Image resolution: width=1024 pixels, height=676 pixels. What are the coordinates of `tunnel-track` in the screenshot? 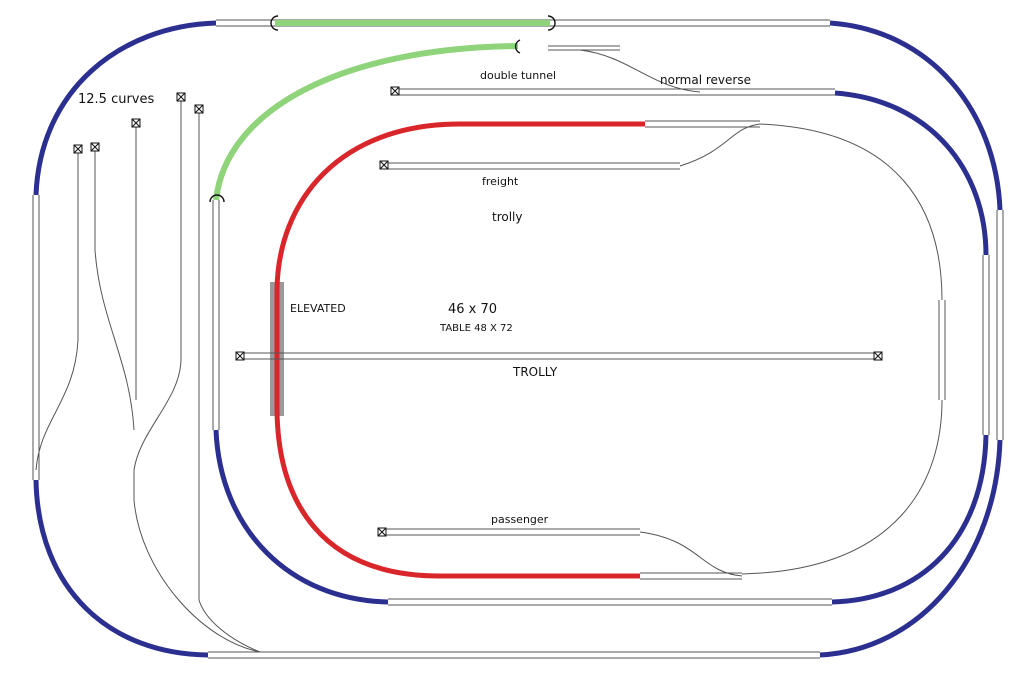 It's located at (414, 109).